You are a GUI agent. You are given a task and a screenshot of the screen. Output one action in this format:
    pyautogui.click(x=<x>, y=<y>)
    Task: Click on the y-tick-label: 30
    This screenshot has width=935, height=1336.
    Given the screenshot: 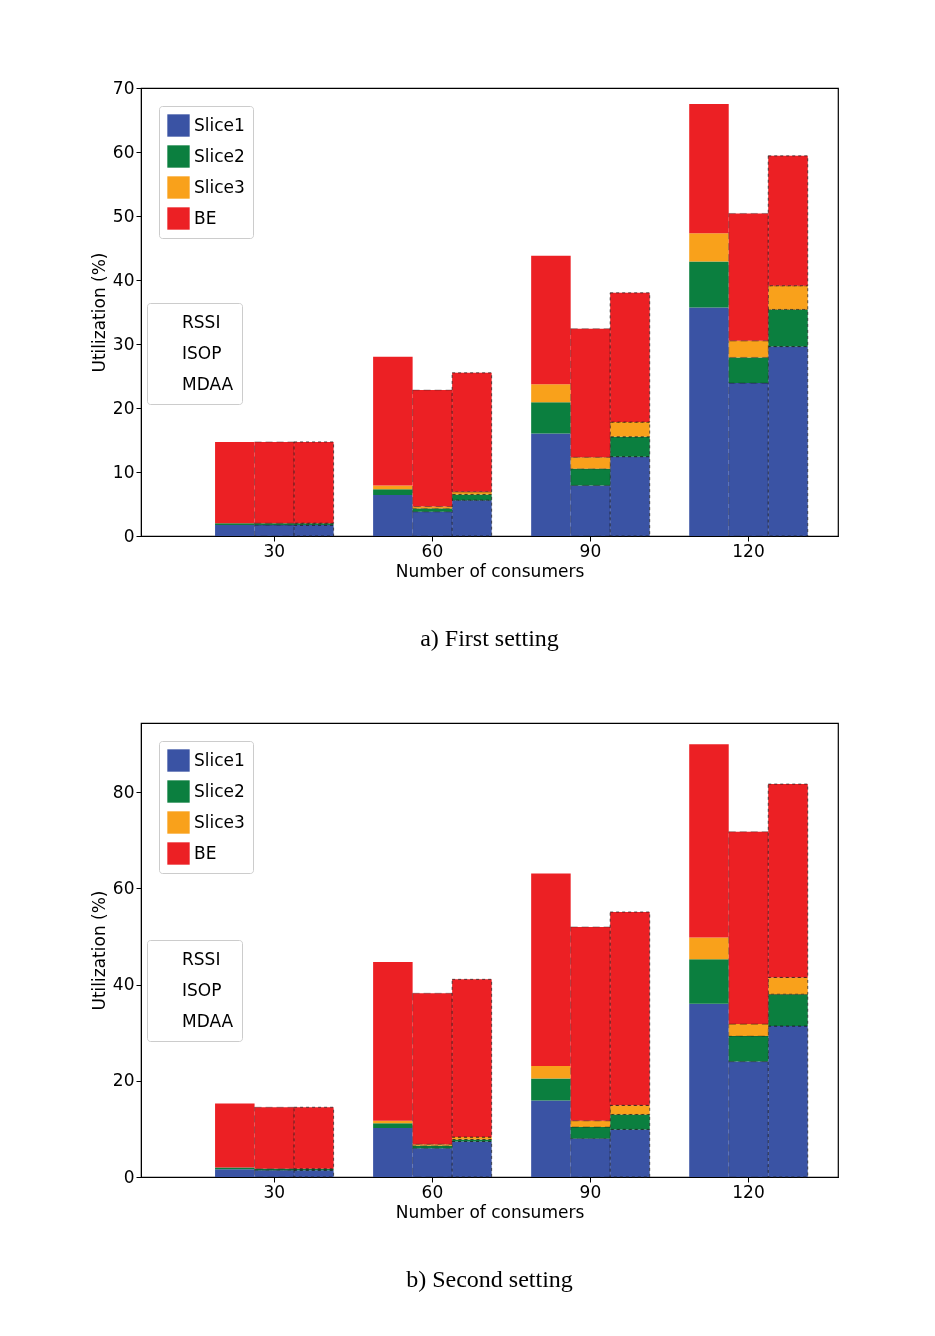 What is the action you would take?
    pyautogui.click(x=123, y=343)
    